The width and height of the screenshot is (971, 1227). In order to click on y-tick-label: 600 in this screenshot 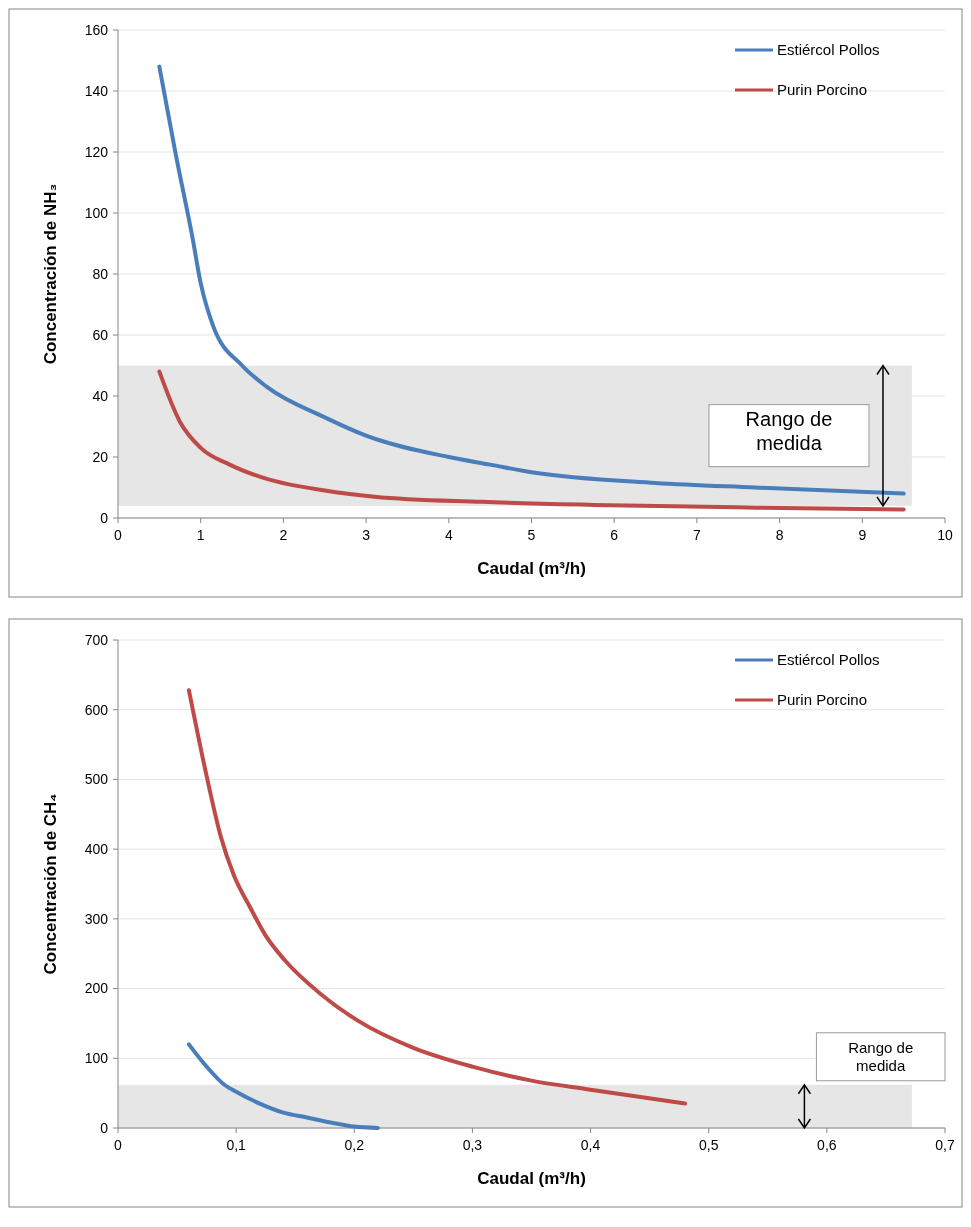, I will do `click(96, 709)`.